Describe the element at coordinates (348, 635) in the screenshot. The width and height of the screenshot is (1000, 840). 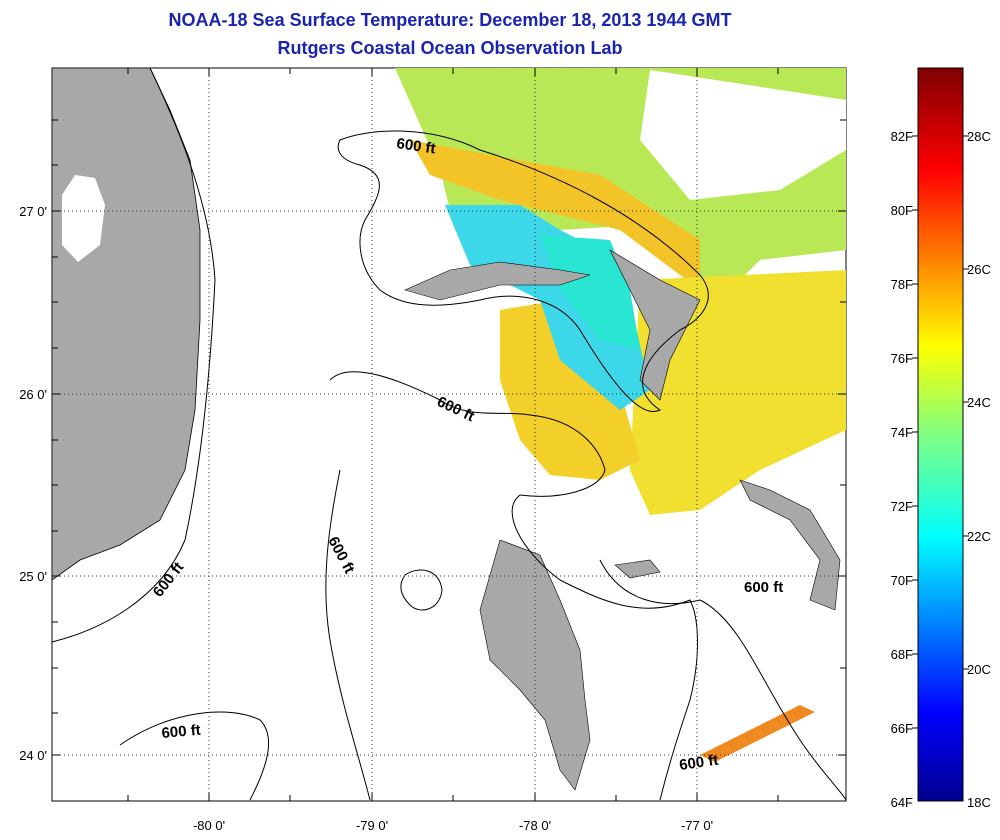
I see `contour-cay-sal` at that location.